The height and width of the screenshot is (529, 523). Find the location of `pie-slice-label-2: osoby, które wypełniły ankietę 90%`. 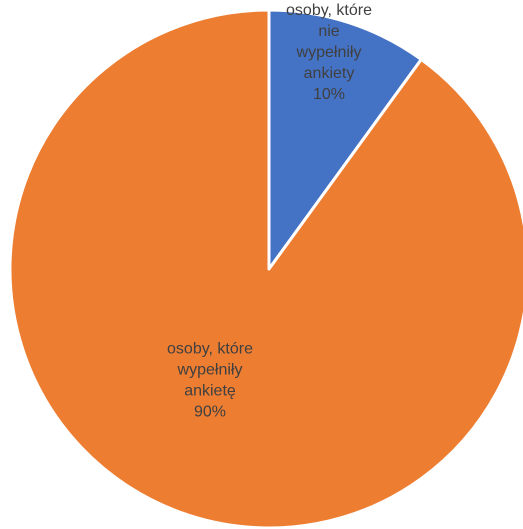

pie-slice-label-2: osoby, które wypełniły ankietę 90% is located at coordinates (210, 381).